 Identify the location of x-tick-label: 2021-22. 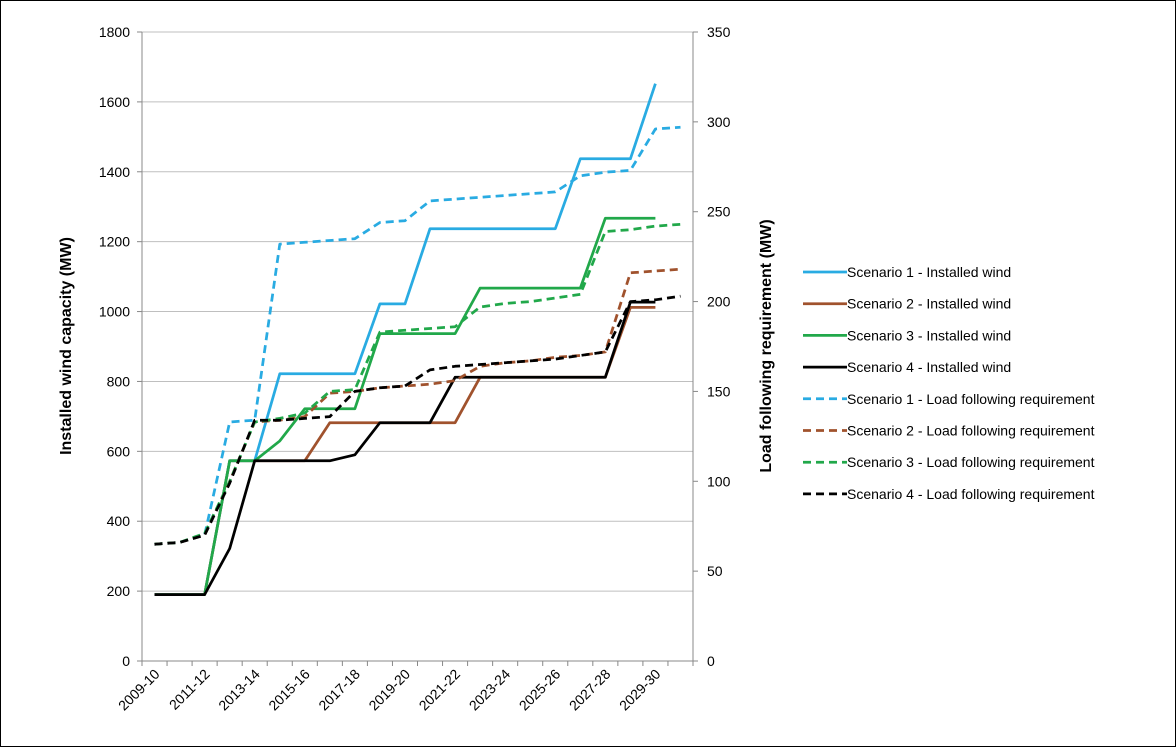
(440, 690).